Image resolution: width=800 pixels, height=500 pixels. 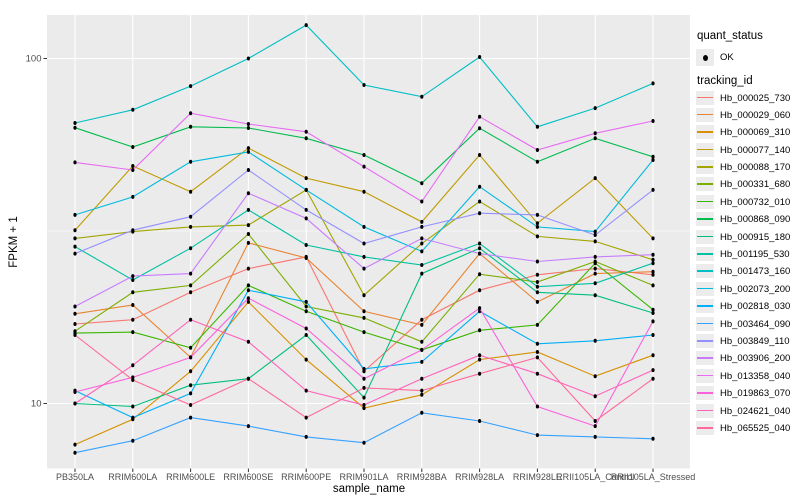 What do you see at coordinates (190, 477) in the screenshot?
I see `x-tick-label: RRIM600LE` at bounding box center [190, 477].